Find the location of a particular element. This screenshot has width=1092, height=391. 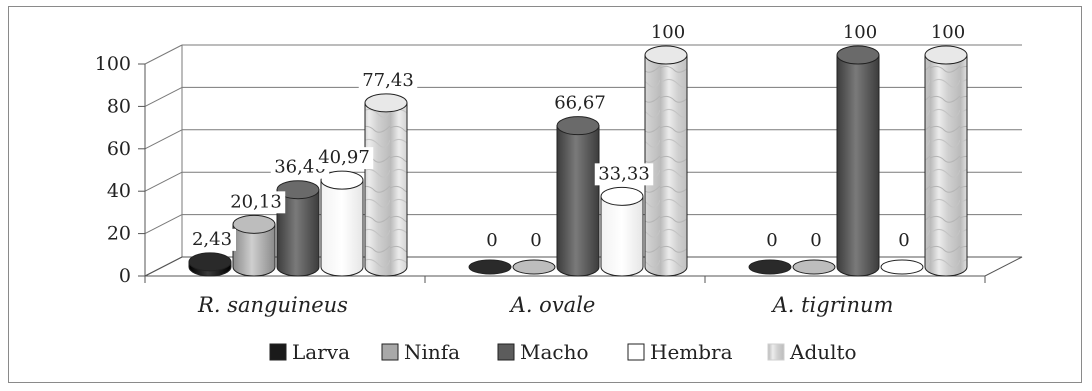

y-tick-label: 40 is located at coordinates (119, 191).